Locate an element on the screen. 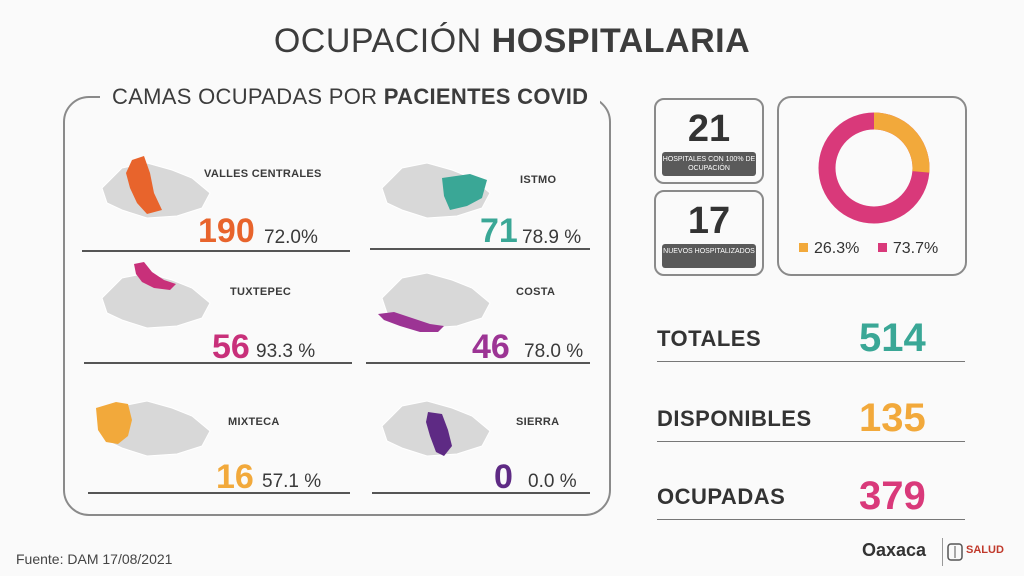 The height and width of the screenshot is (576, 1024). legend-swatch-available is located at coordinates (803, 247).